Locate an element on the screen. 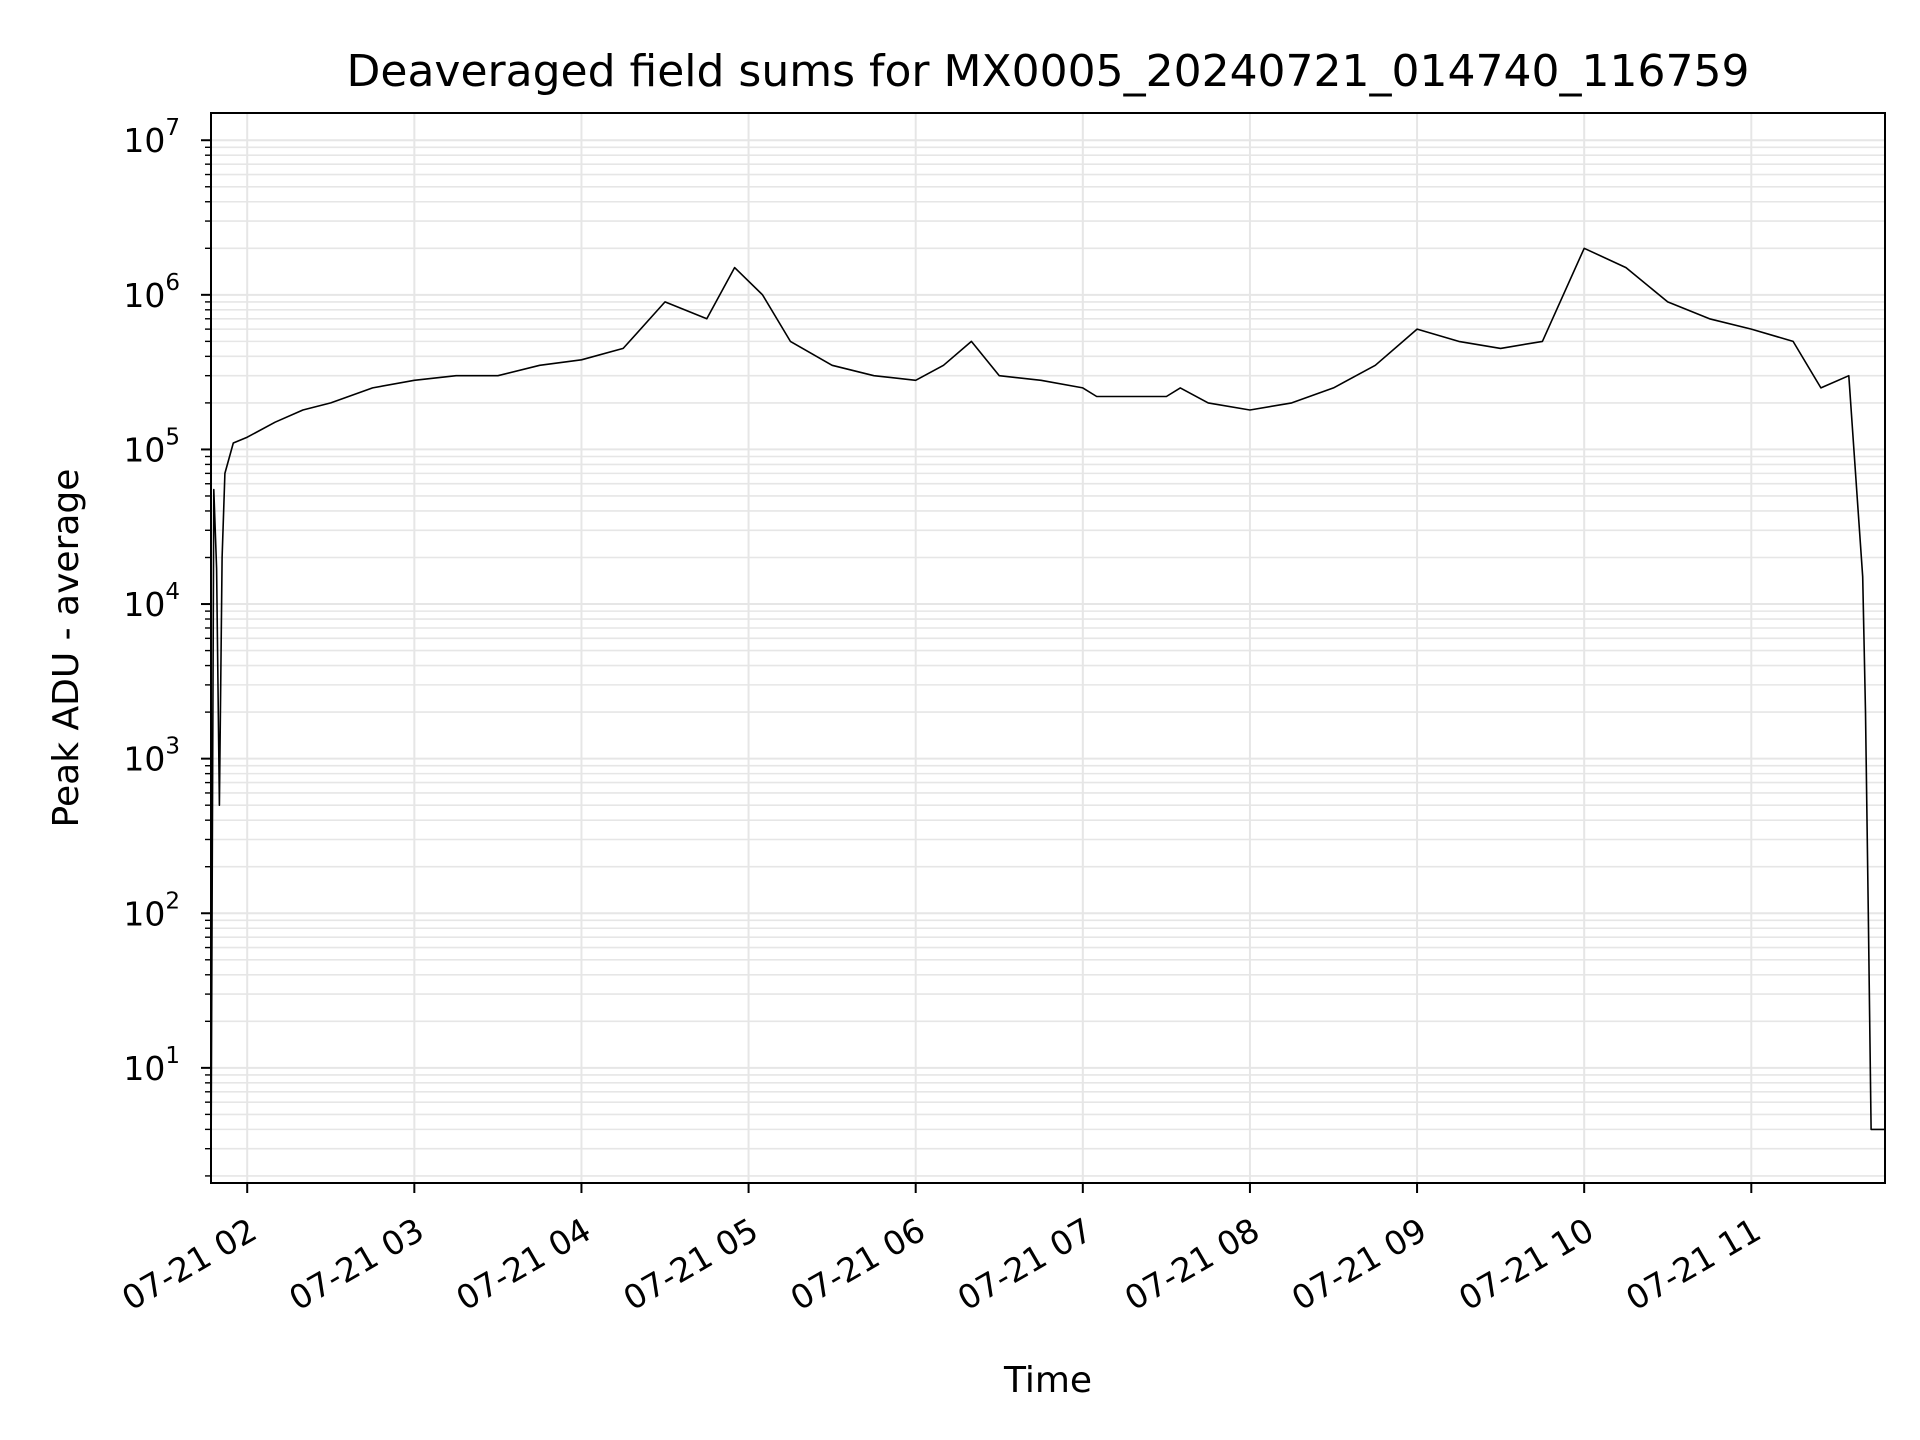 The width and height of the screenshot is (1920, 1440). y-tick-label: 10⁷ is located at coordinates (151, 137).